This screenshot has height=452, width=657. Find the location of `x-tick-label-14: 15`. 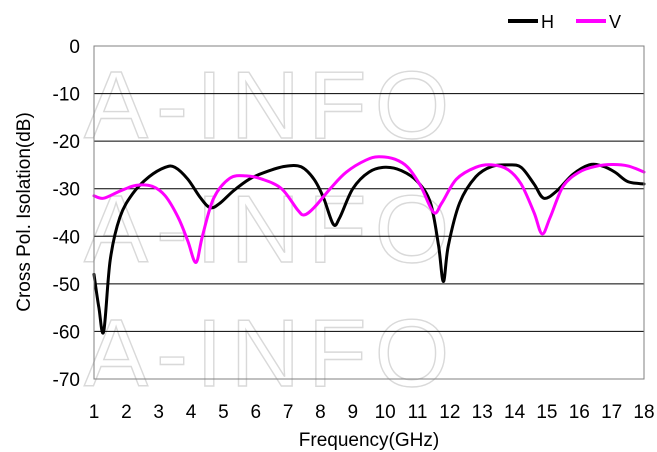

x-tick-label-14: 15 is located at coordinates (546, 412).